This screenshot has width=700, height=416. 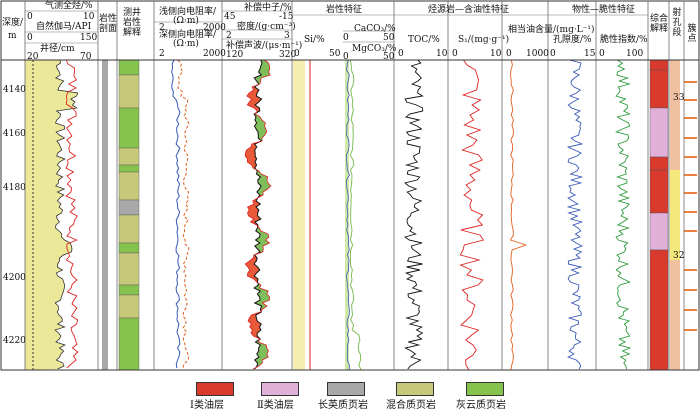 What do you see at coordinates (266, 27) in the screenshot?
I see `density-label: 密度/(g·cm⁻³)` at bounding box center [266, 27].